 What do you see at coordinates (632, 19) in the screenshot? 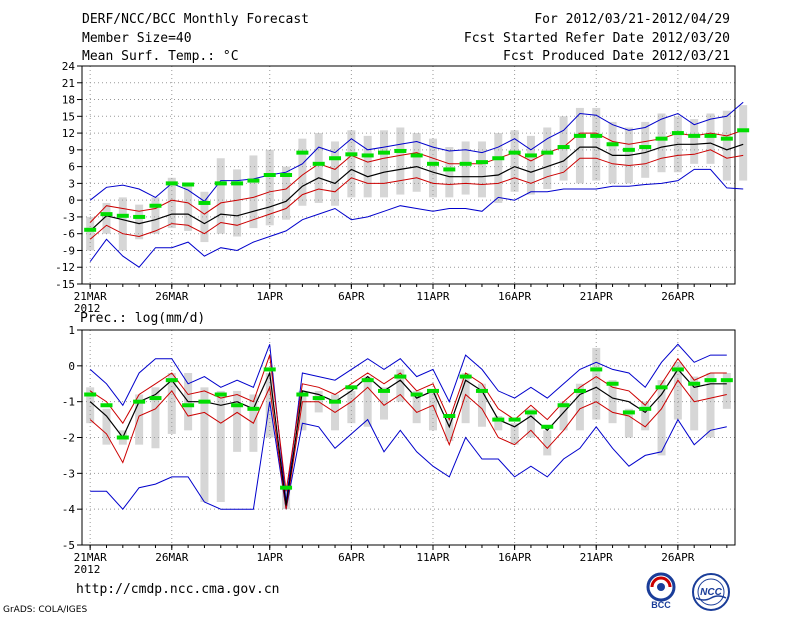
I see `forecast-period: For 2012/03/21-2012/04/29` at bounding box center [632, 19].